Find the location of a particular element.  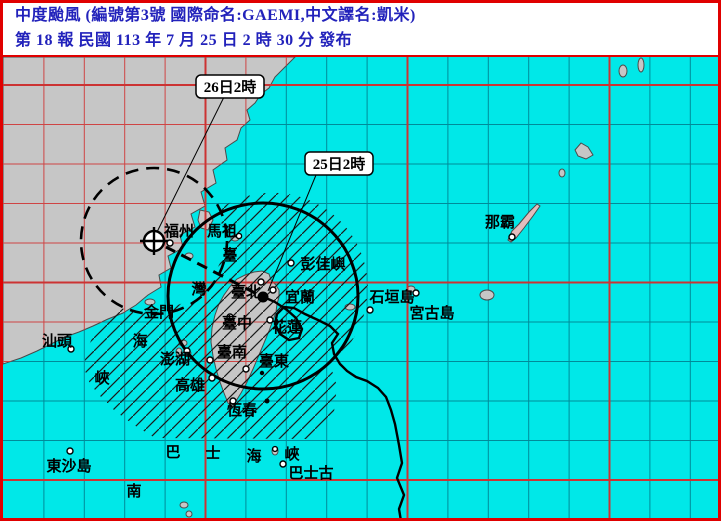

green-island-dot is located at coordinates (262, 373).